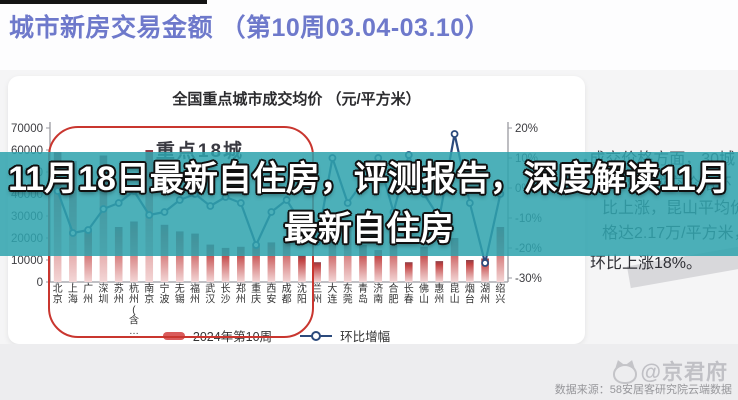 The height and width of the screenshot is (400, 738). I want to click on watermark: @京君府, so click(670, 371).